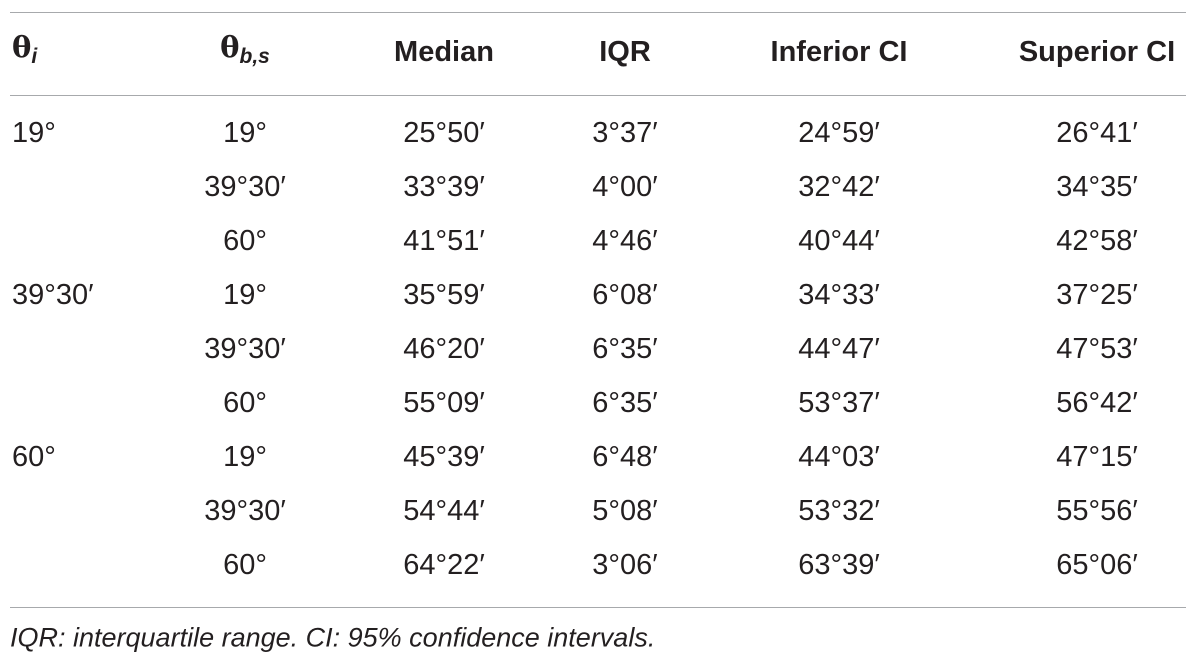 This screenshot has width=1200, height=670. I want to click on table-cell: 45°39′, so click(444, 457).